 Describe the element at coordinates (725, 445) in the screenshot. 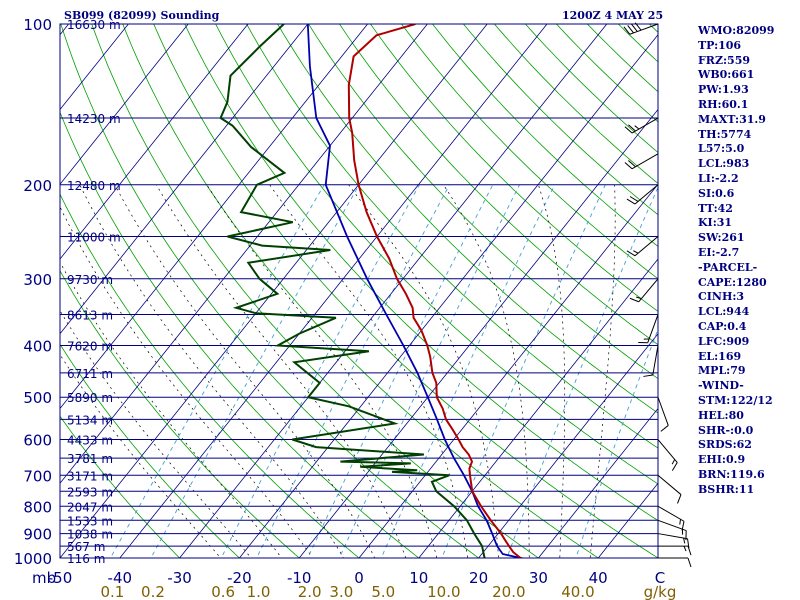

I see `index-item: SRDS:62` at that location.